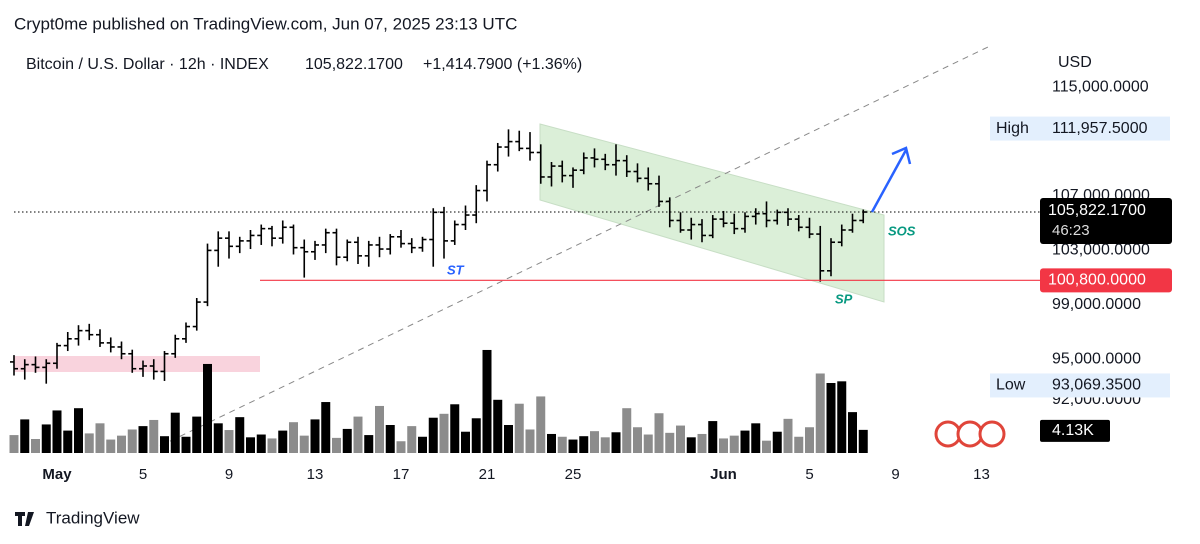 This screenshot has width=1200, height=544. I want to click on volume-label: 4.13K, so click(1073, 430).